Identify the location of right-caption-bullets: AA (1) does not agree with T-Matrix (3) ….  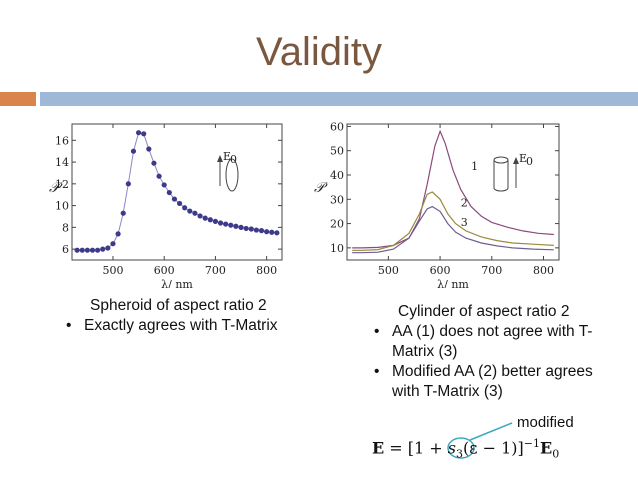
(492, 362).